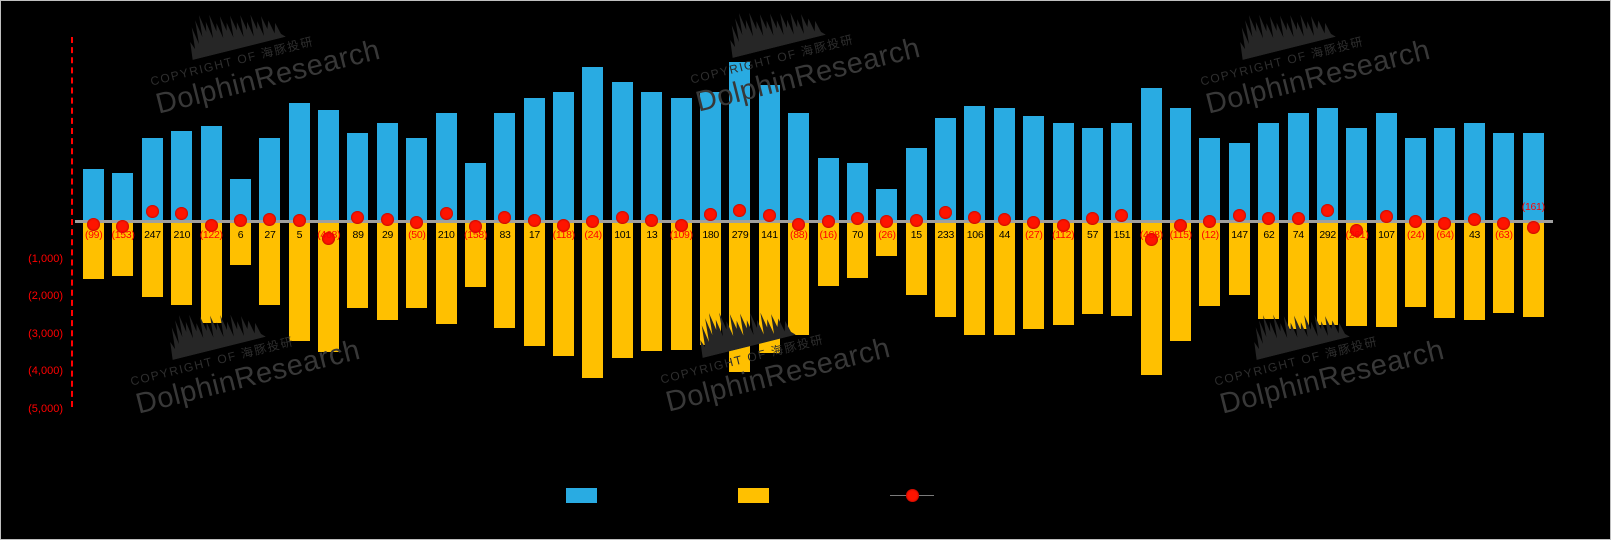 This screenshot has width=1611, height=540. What do you see at coordinates (1445, 235) in the screenshot?
I see `net-label: (64)` at bounding box center [1445, 235].